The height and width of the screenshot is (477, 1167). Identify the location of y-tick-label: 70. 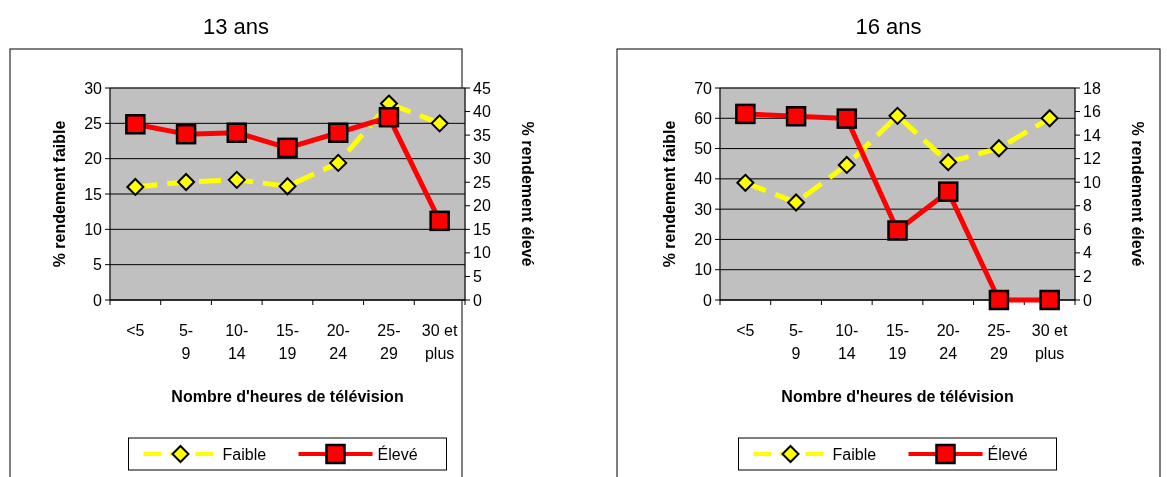
(703, 88).